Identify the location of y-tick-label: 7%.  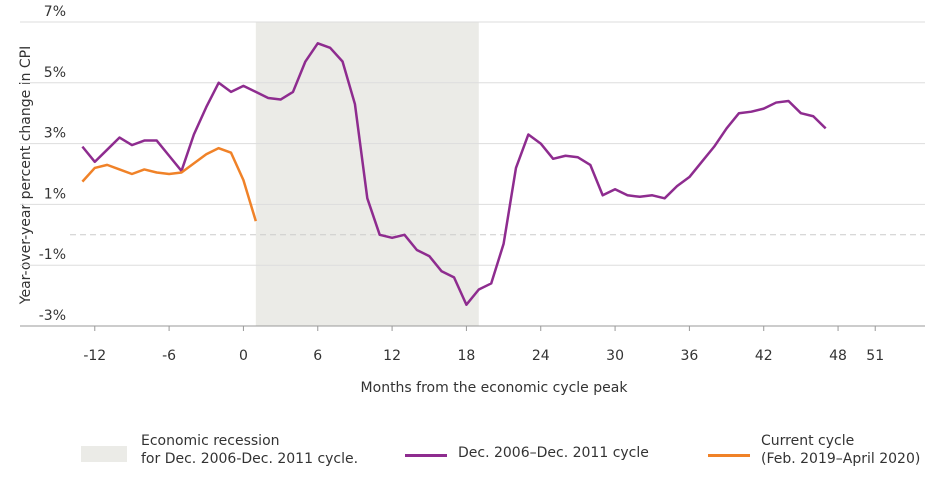
(55, 12).